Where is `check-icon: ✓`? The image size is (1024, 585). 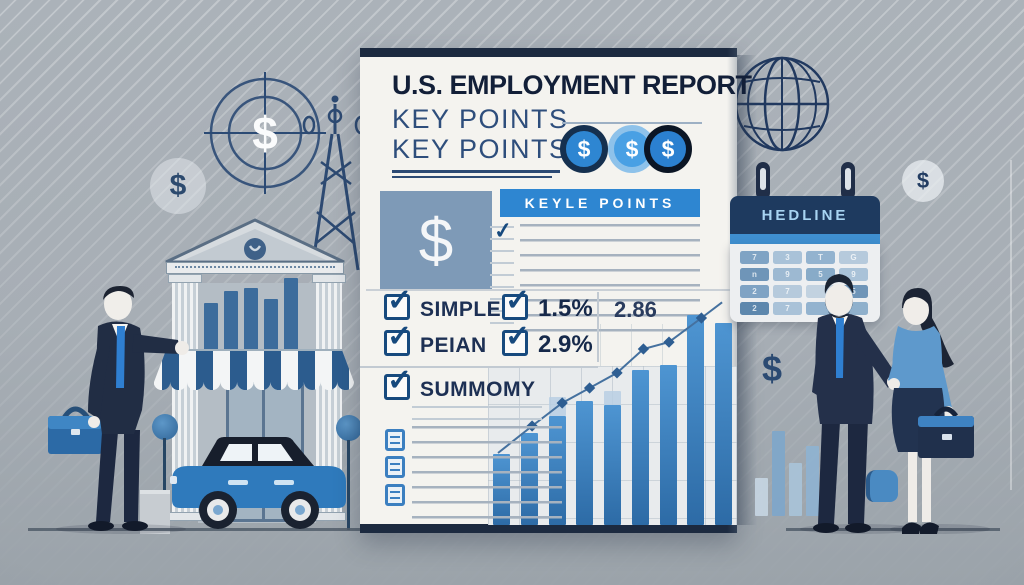
check-icon: ✓ is located at coordinates (503, 230).